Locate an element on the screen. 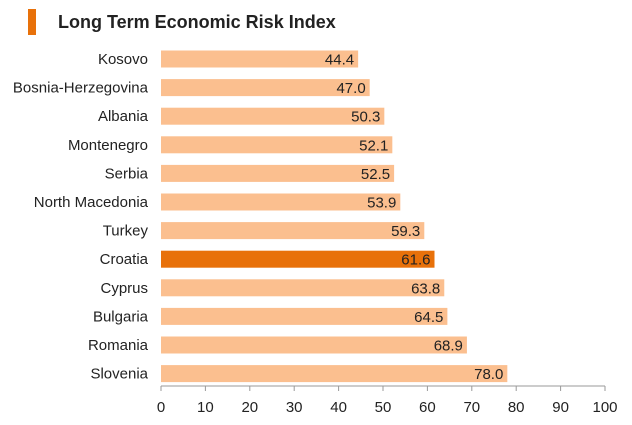 Image resolution: width=632 pixels, height=425 pixels. value-label: 78.0 is located at coordinates (488, 374).